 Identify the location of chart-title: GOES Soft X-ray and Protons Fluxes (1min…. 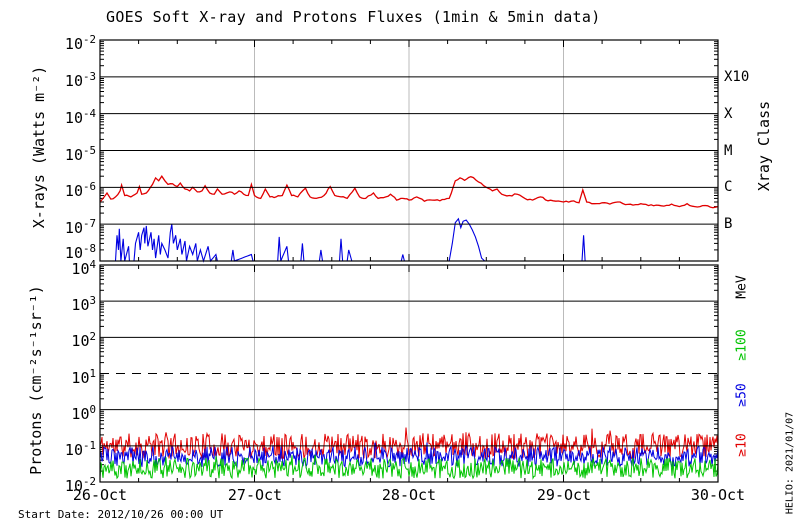
(353, 17).